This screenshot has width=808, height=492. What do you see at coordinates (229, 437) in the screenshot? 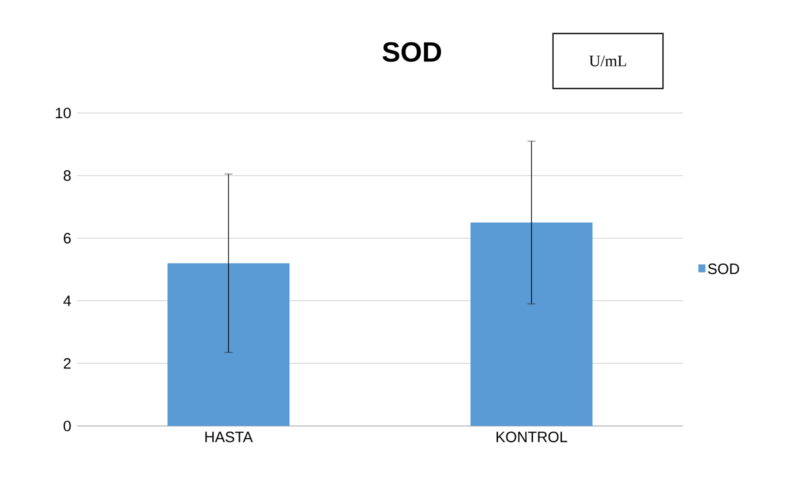
I see `x-tick-label: HASTA` at bounding box center [229, 437].